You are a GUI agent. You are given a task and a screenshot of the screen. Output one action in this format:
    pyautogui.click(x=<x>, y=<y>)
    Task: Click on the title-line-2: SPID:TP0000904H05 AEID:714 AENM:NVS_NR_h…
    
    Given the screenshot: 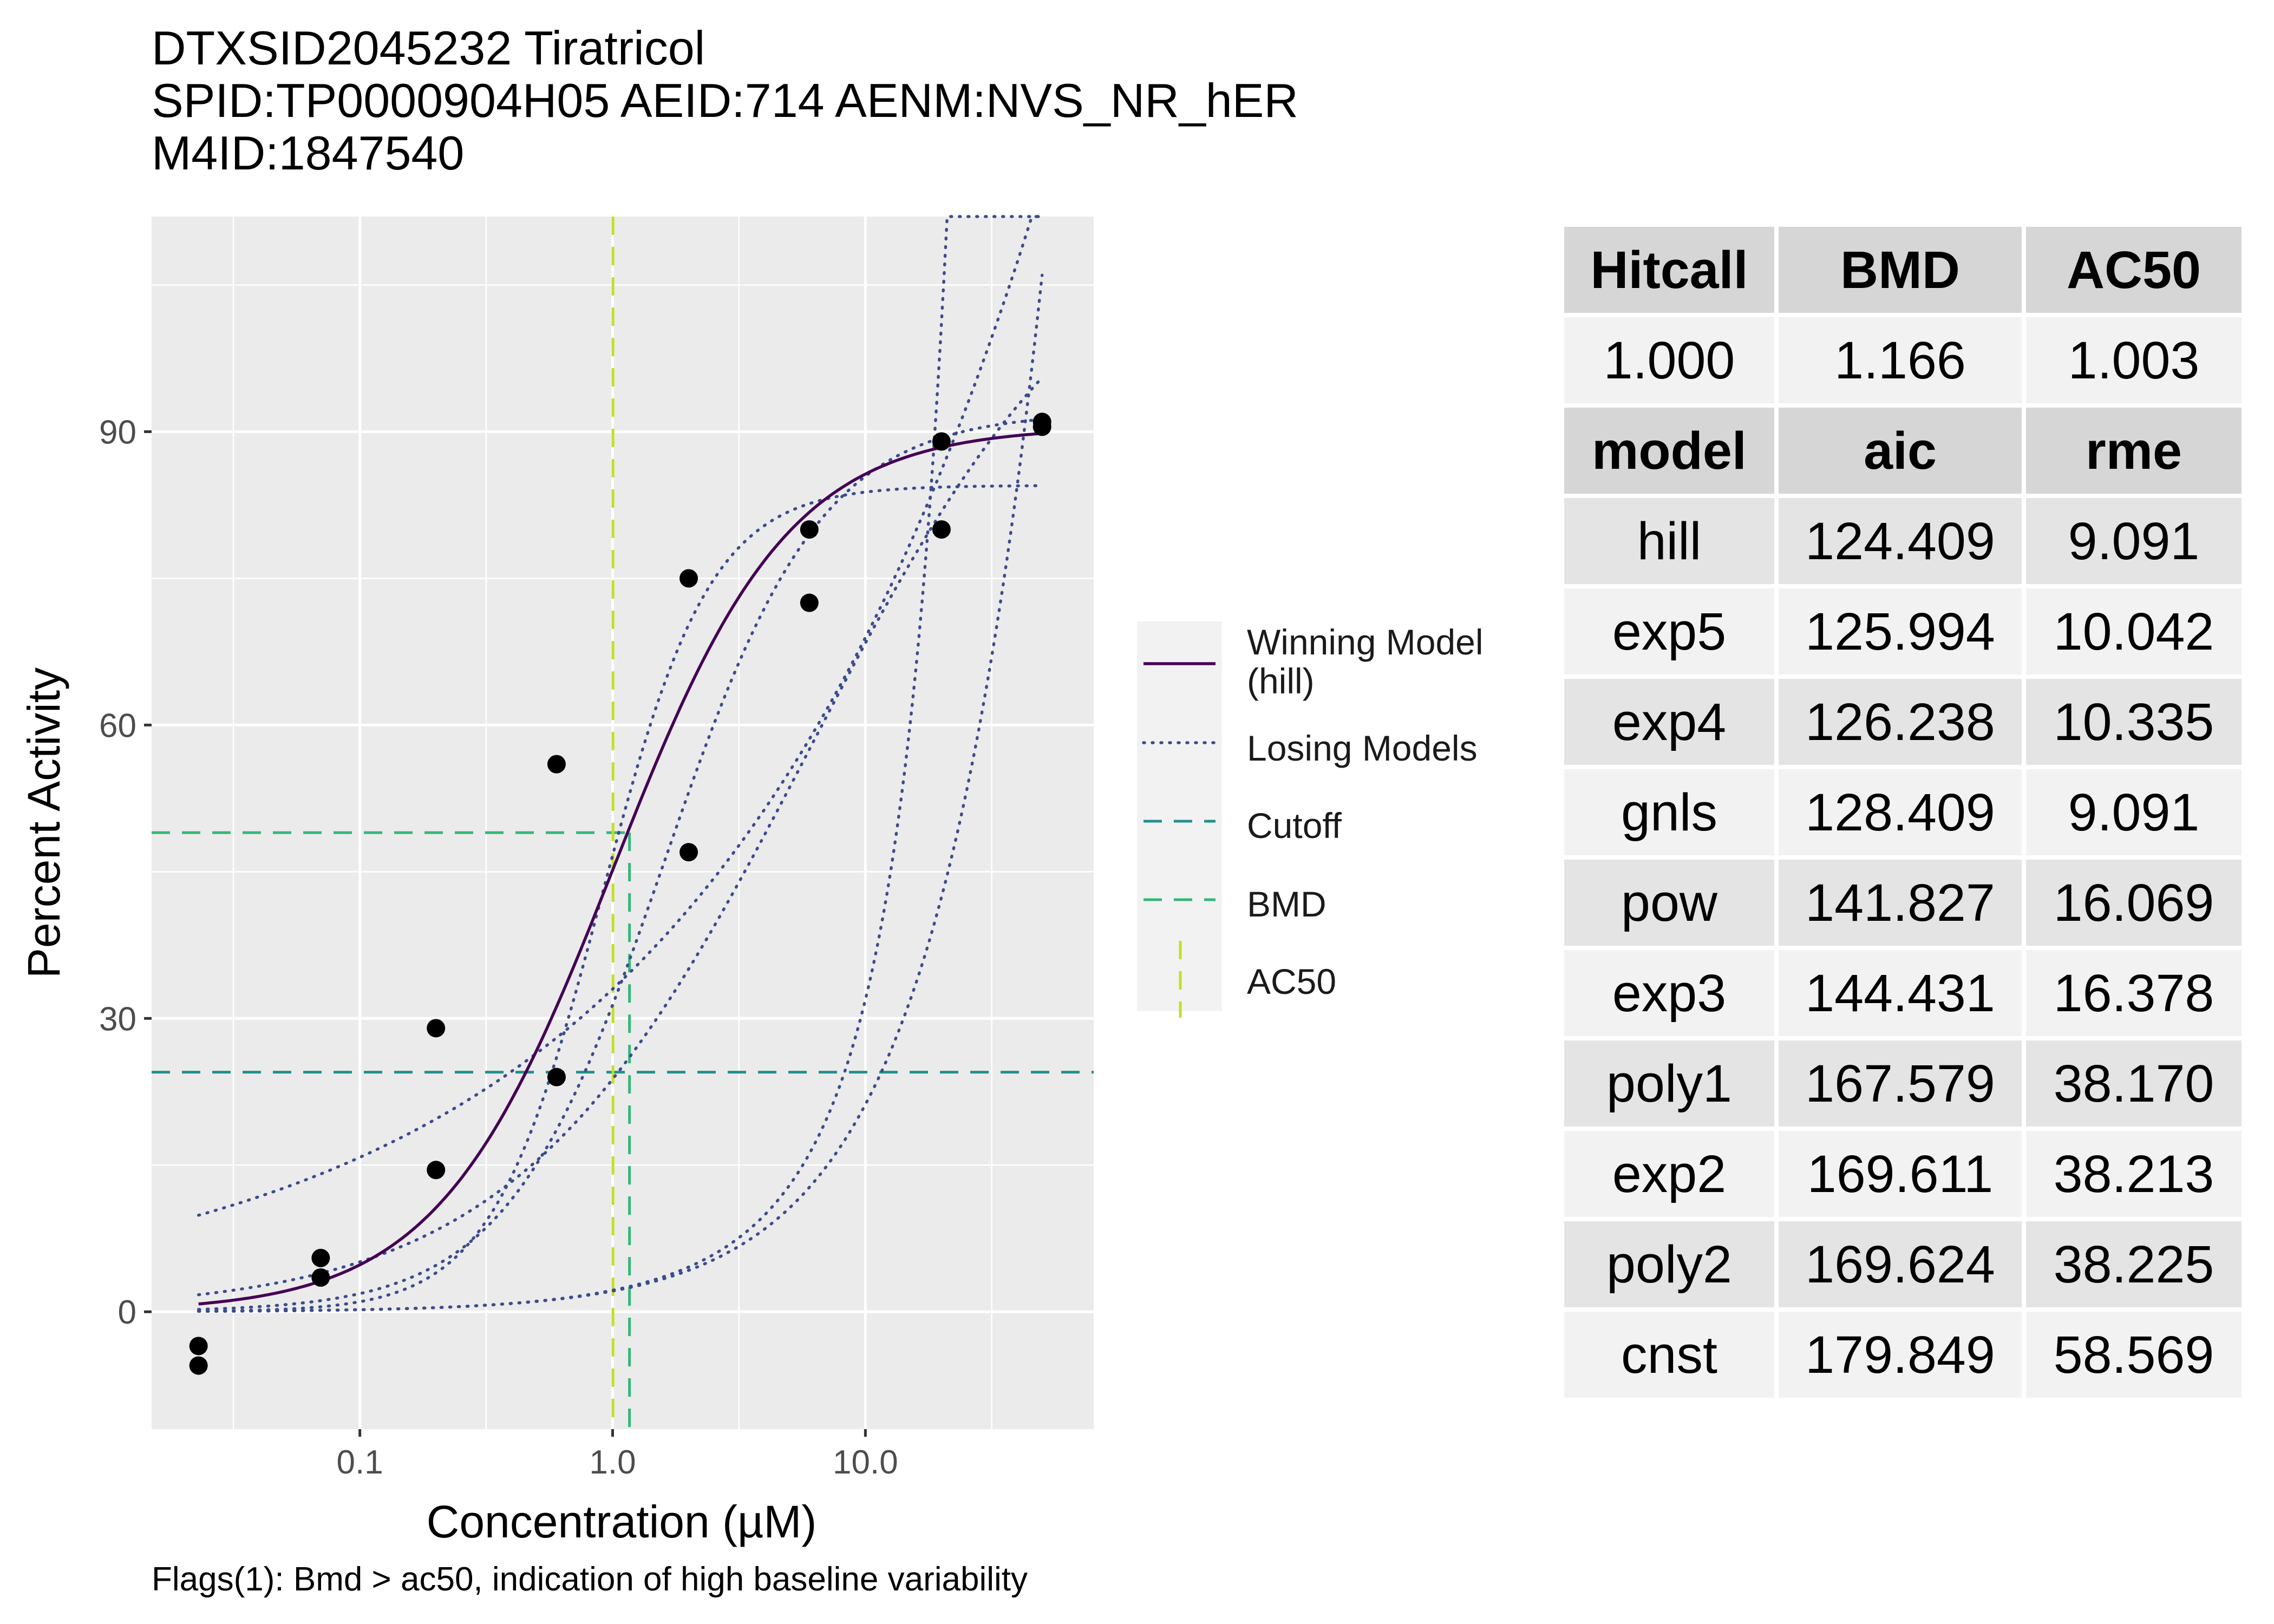 What is the action you would take?
    pyautogui.click(x=725, y=100)
    